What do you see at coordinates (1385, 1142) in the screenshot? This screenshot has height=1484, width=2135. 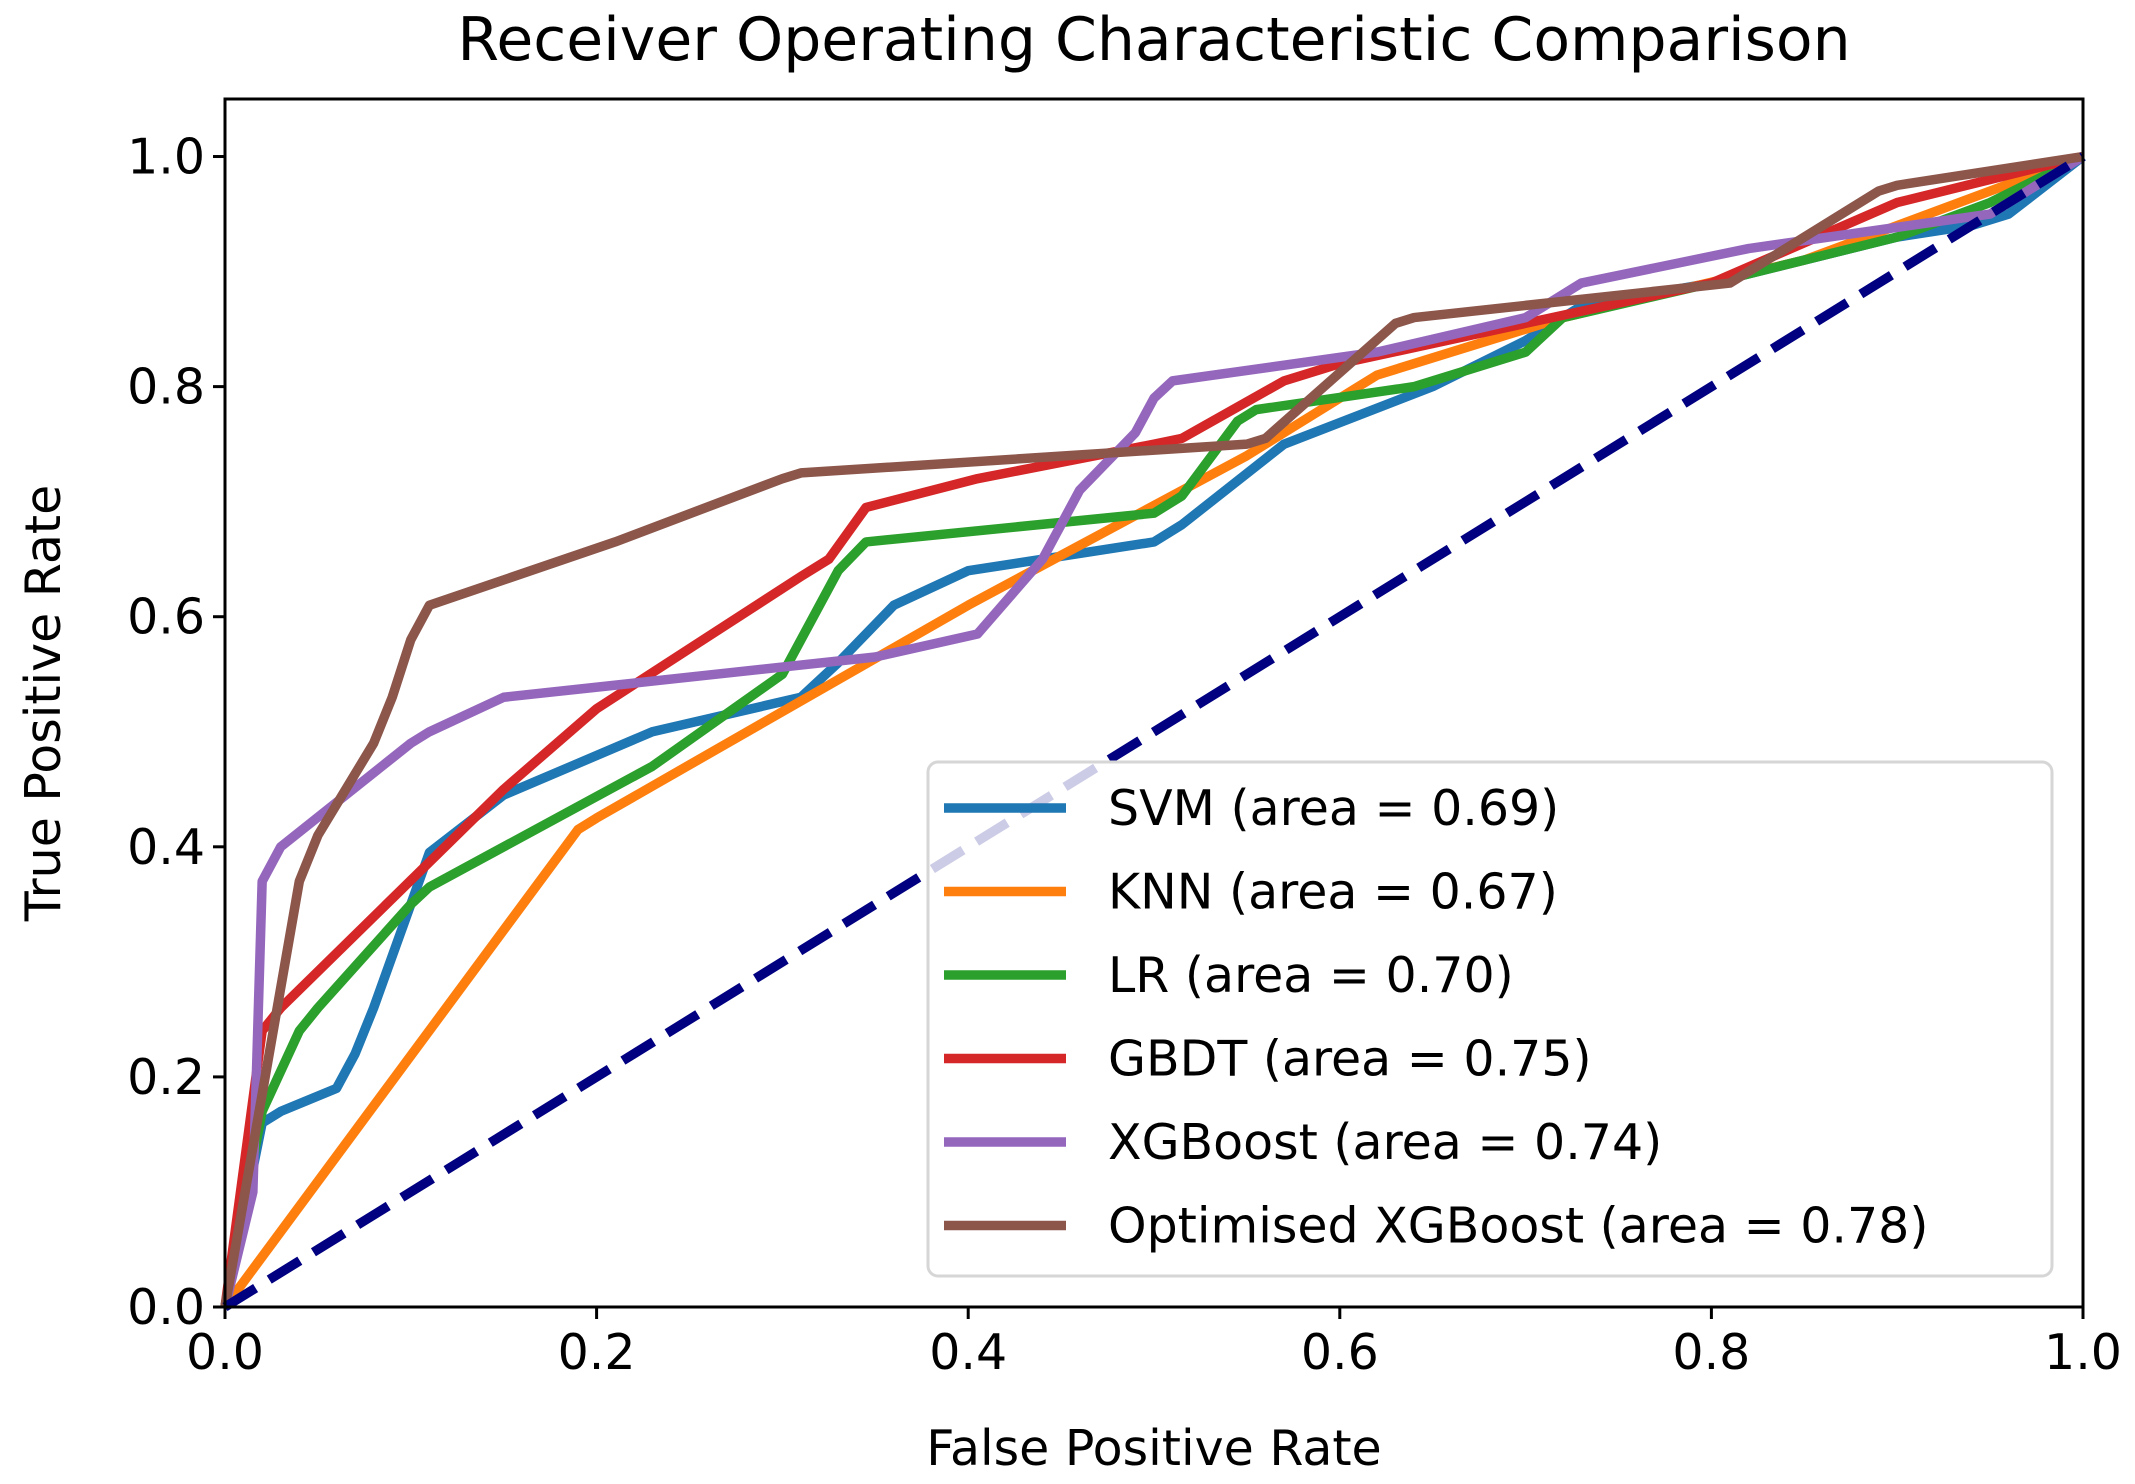 I see `legend-entry-4: XGBoost (area = 0.74)` at bounding box center [1385, 1142].